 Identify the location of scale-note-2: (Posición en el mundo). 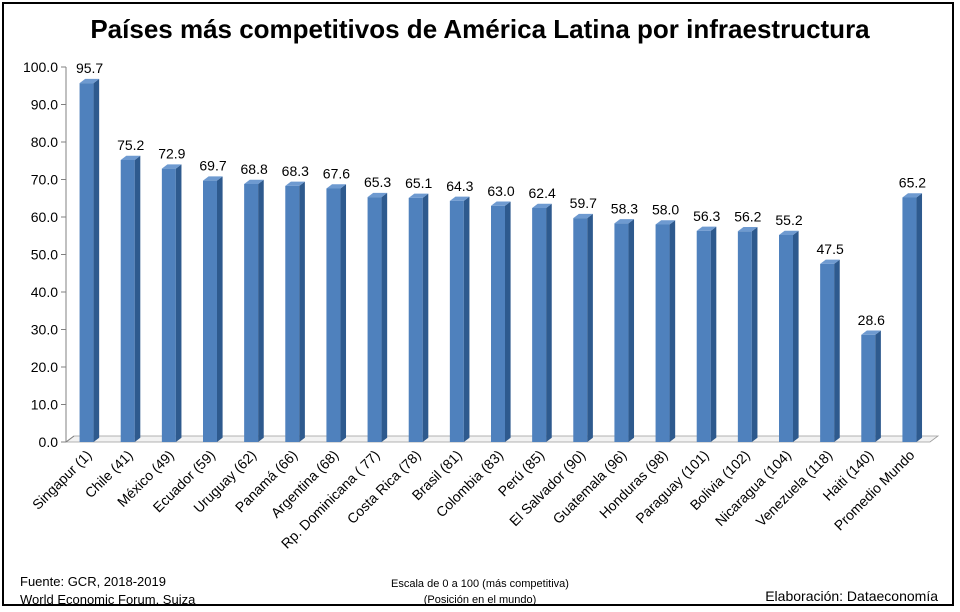
(480, 600).